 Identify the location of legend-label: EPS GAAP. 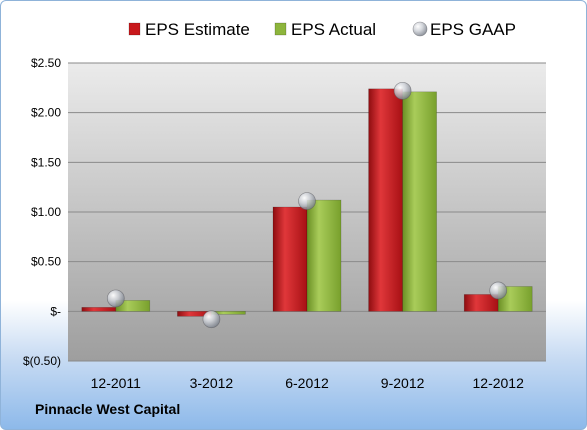
(473, 29).